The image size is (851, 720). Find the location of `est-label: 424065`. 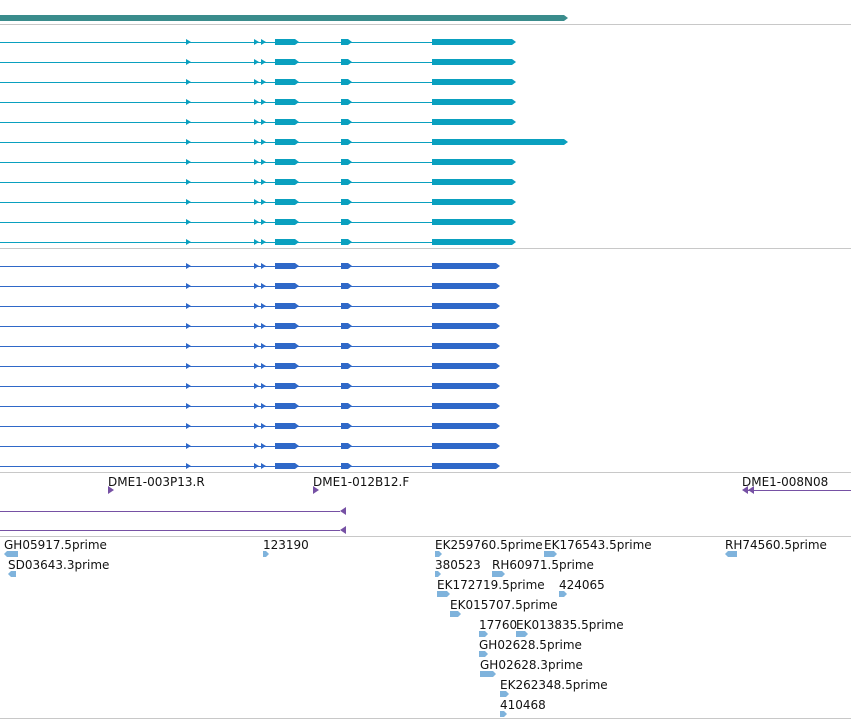

est-label: 424065 is located at coordinates (582, 585).